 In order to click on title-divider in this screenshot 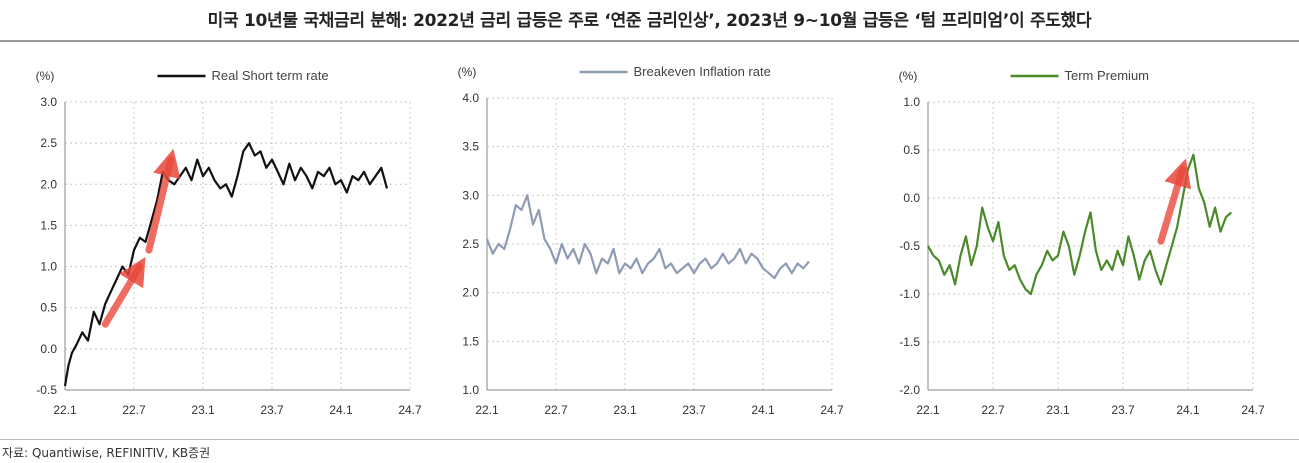, I will do `click(649, 41)`.